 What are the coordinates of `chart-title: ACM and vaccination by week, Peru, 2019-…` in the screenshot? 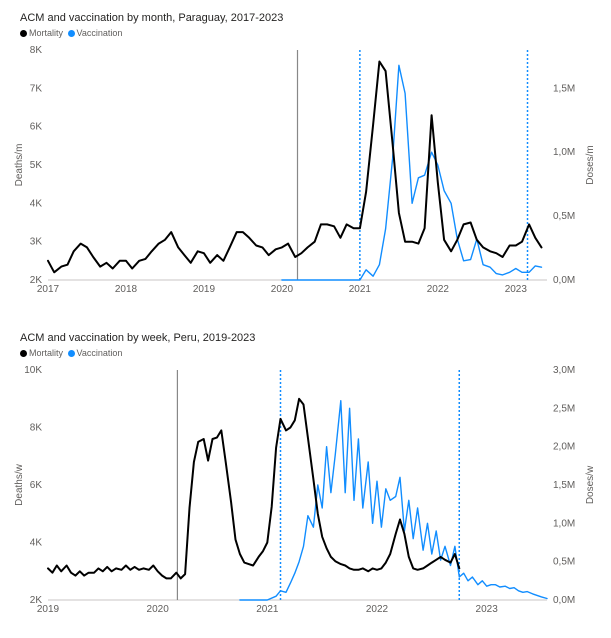 It's located at (138, 338).